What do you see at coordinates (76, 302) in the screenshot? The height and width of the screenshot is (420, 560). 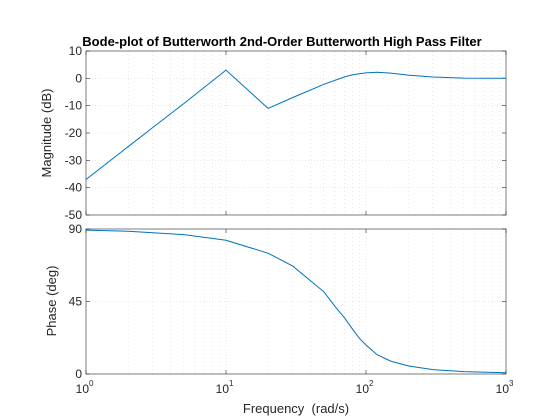 I see `phase-ytick-label: 45` at bounding box center [76, 302].